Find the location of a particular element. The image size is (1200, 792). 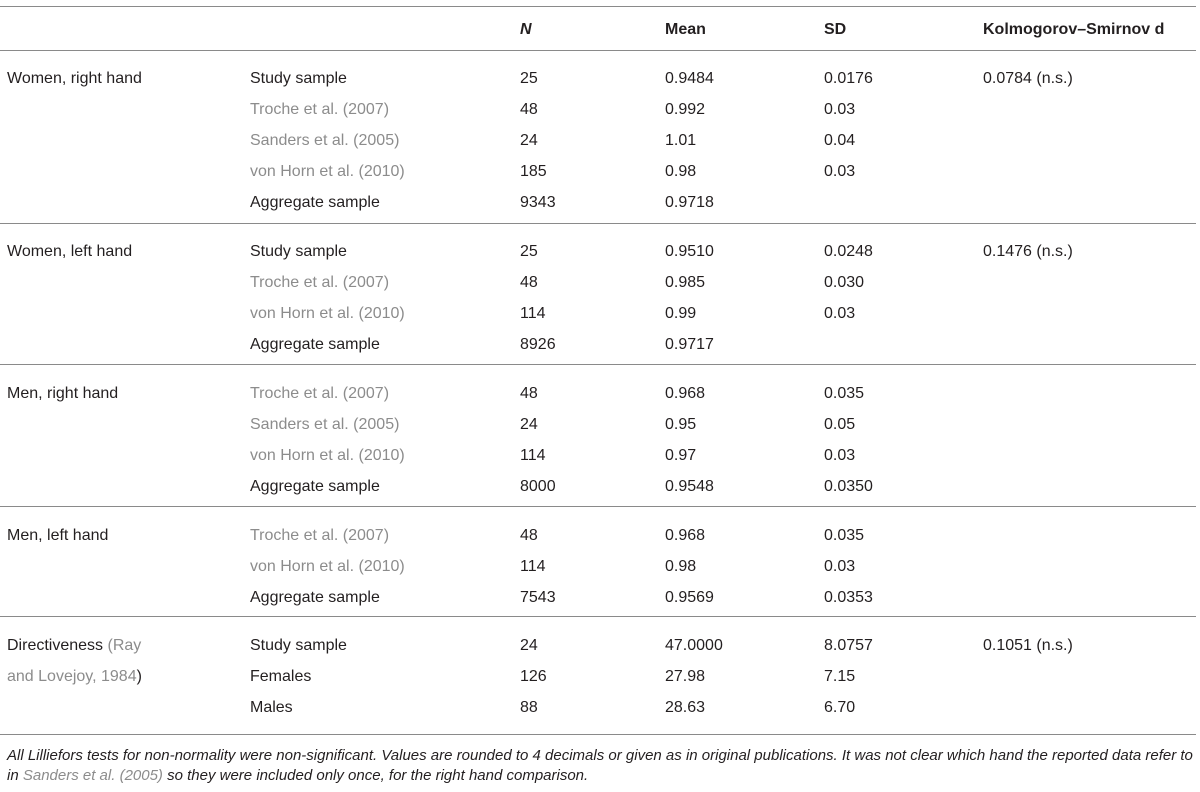

row-sd: 0.0353 is located at coordinates (848, 597).